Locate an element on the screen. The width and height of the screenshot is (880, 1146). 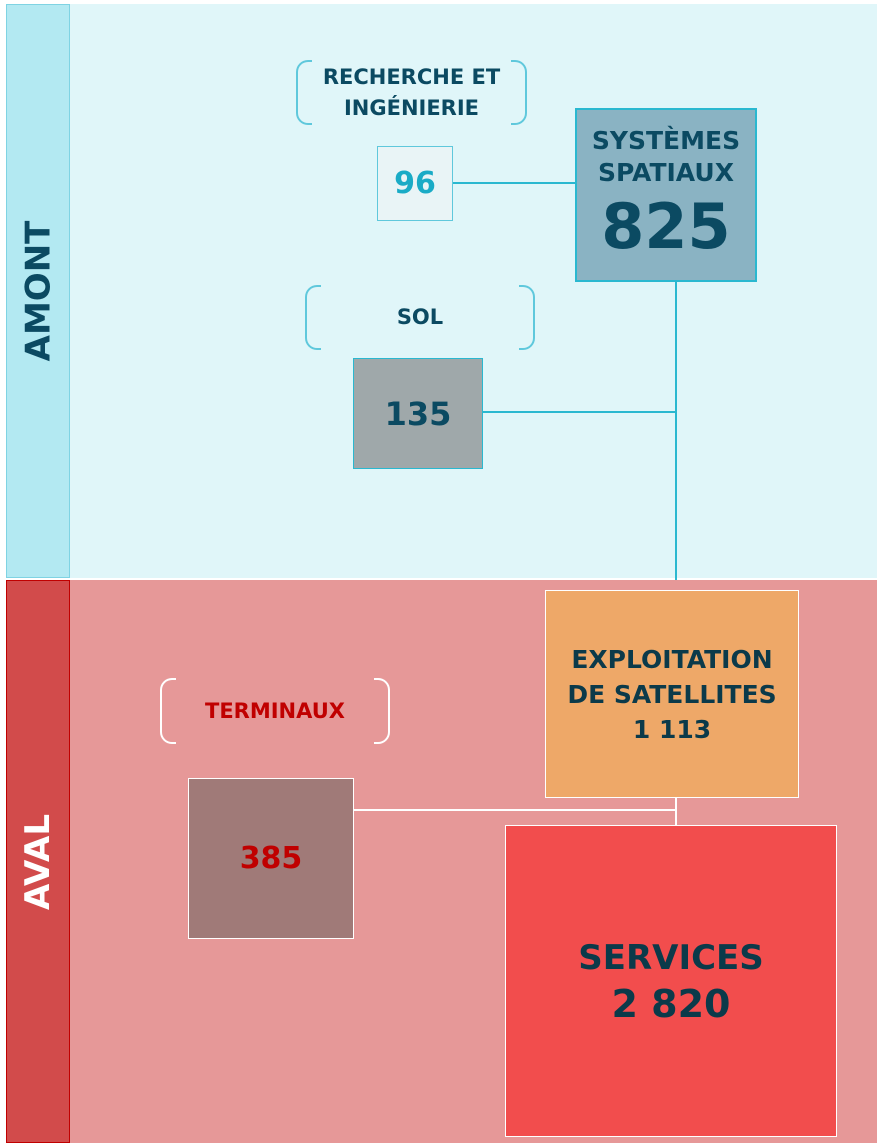
research-box: 96 is located at coordinates (415, 183).